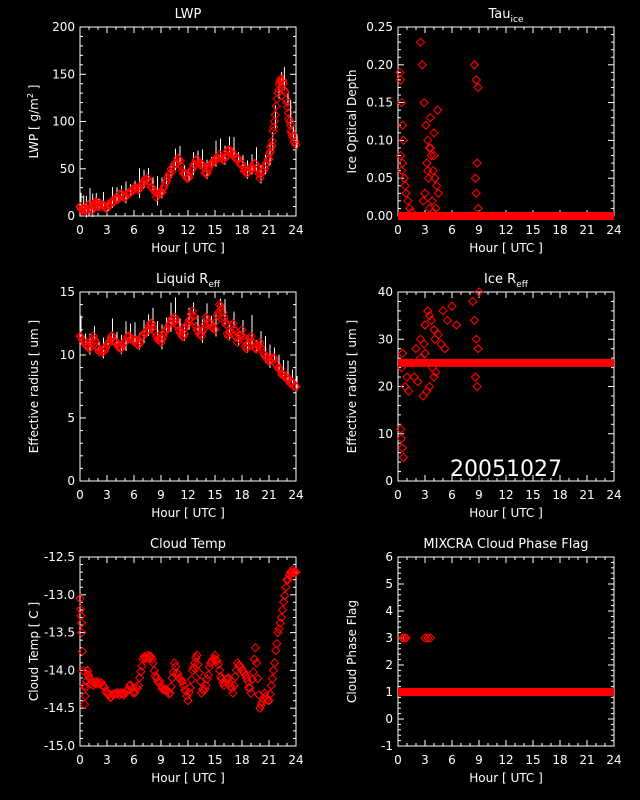  I want to click on chart-title: Liquid Reff, so click(188, 281).